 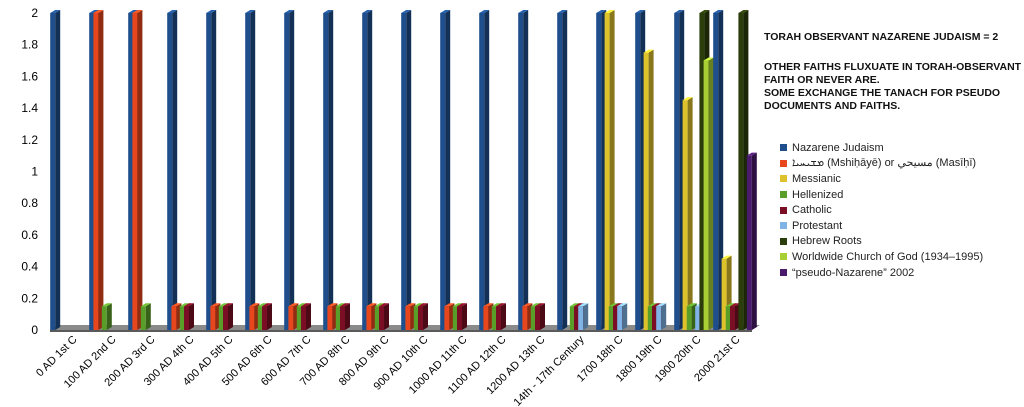 I want to click on y-tick-label: 0.6, so click(x=29, y=235).